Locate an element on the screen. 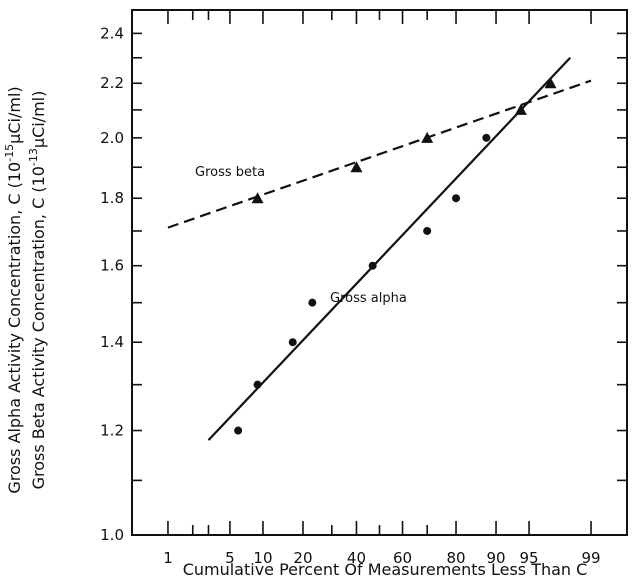  y-axis-title-alpha-unit: μCi/ml) is located at coordinates (14, 114).